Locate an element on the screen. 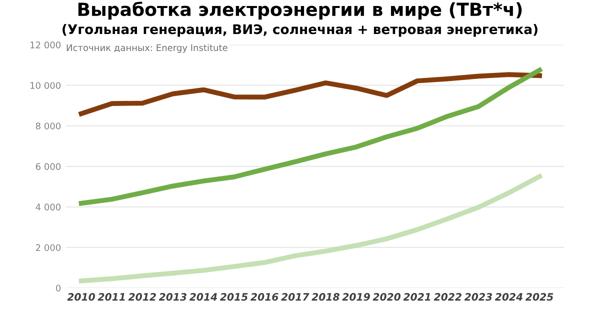 The width and height of the screenshot is (600, 320). y-tick-label: 2 000 is located at coordinates (48, 248).